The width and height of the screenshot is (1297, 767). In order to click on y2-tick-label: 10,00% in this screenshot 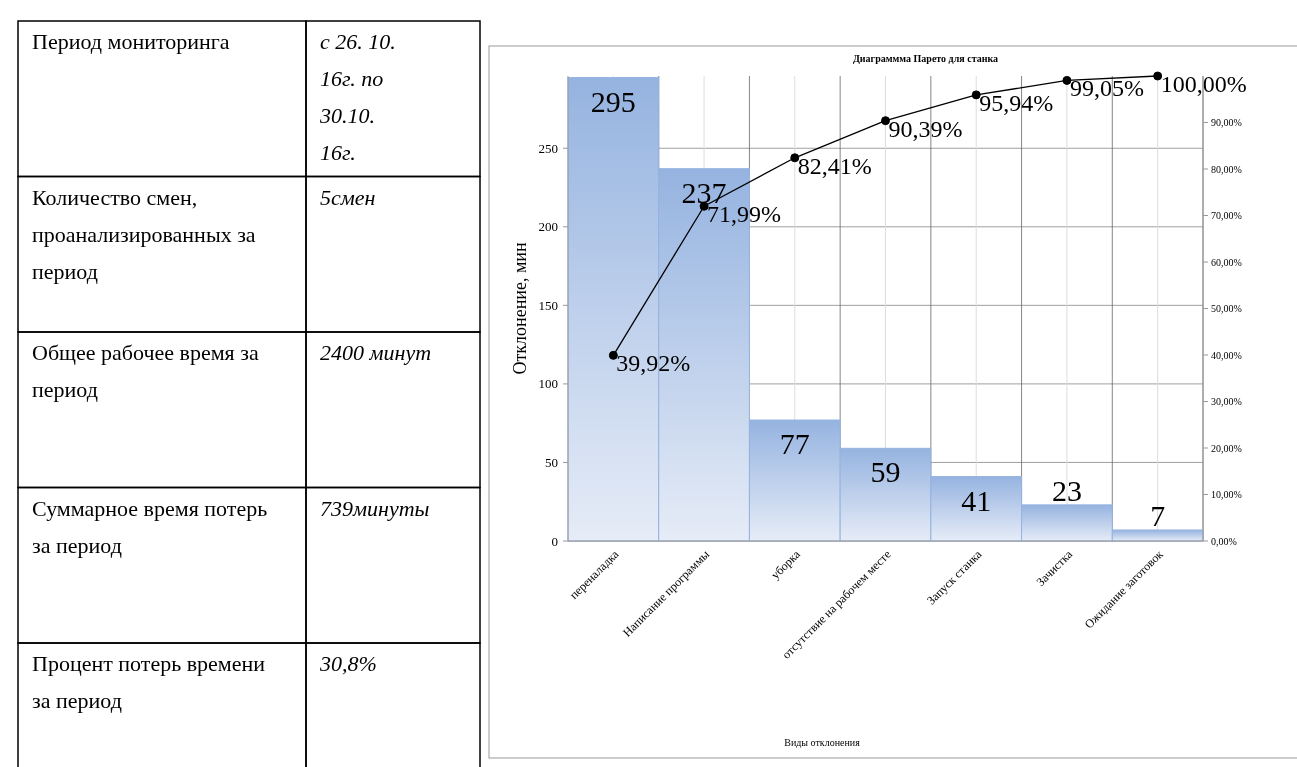, I will do `click(1226, 494)`.